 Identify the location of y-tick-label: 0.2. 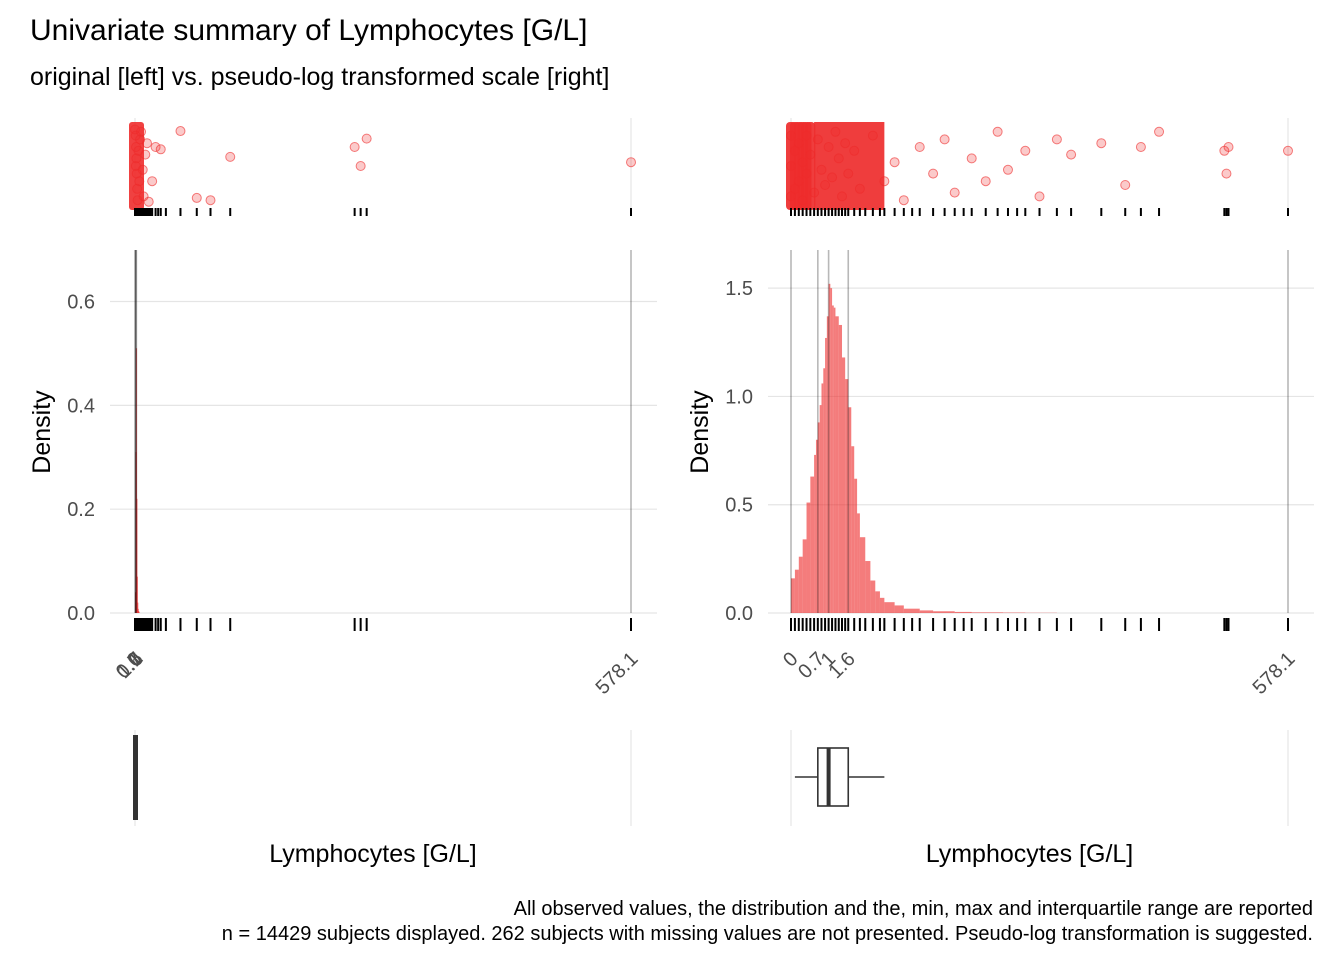
(81, 510).